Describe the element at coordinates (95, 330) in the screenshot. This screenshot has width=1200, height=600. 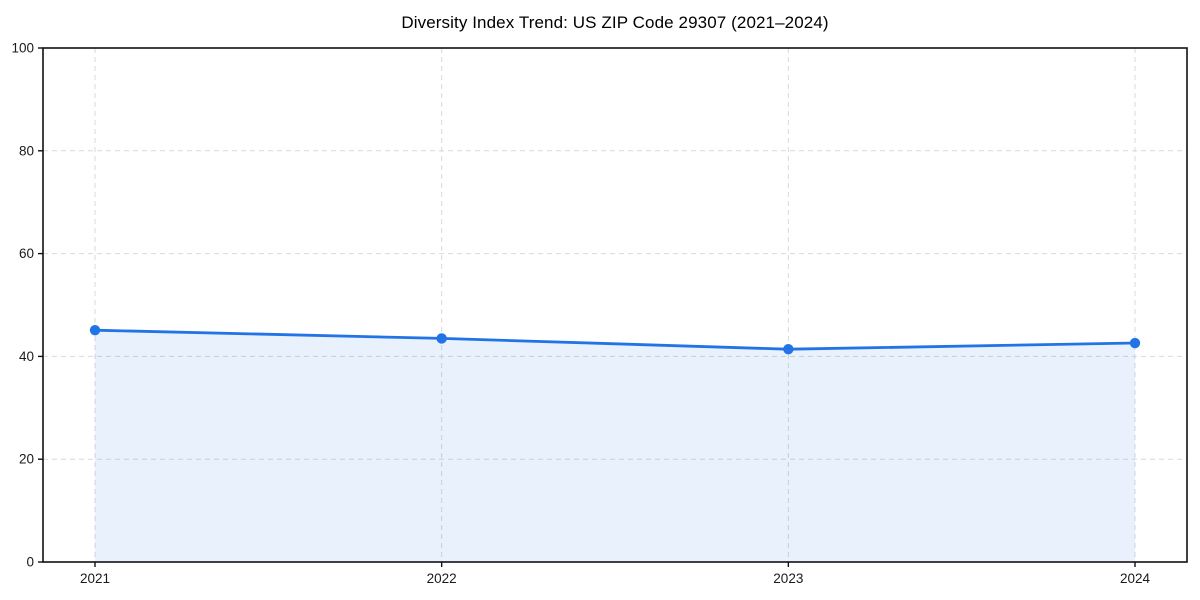
I see `data-point-2021` at that location.